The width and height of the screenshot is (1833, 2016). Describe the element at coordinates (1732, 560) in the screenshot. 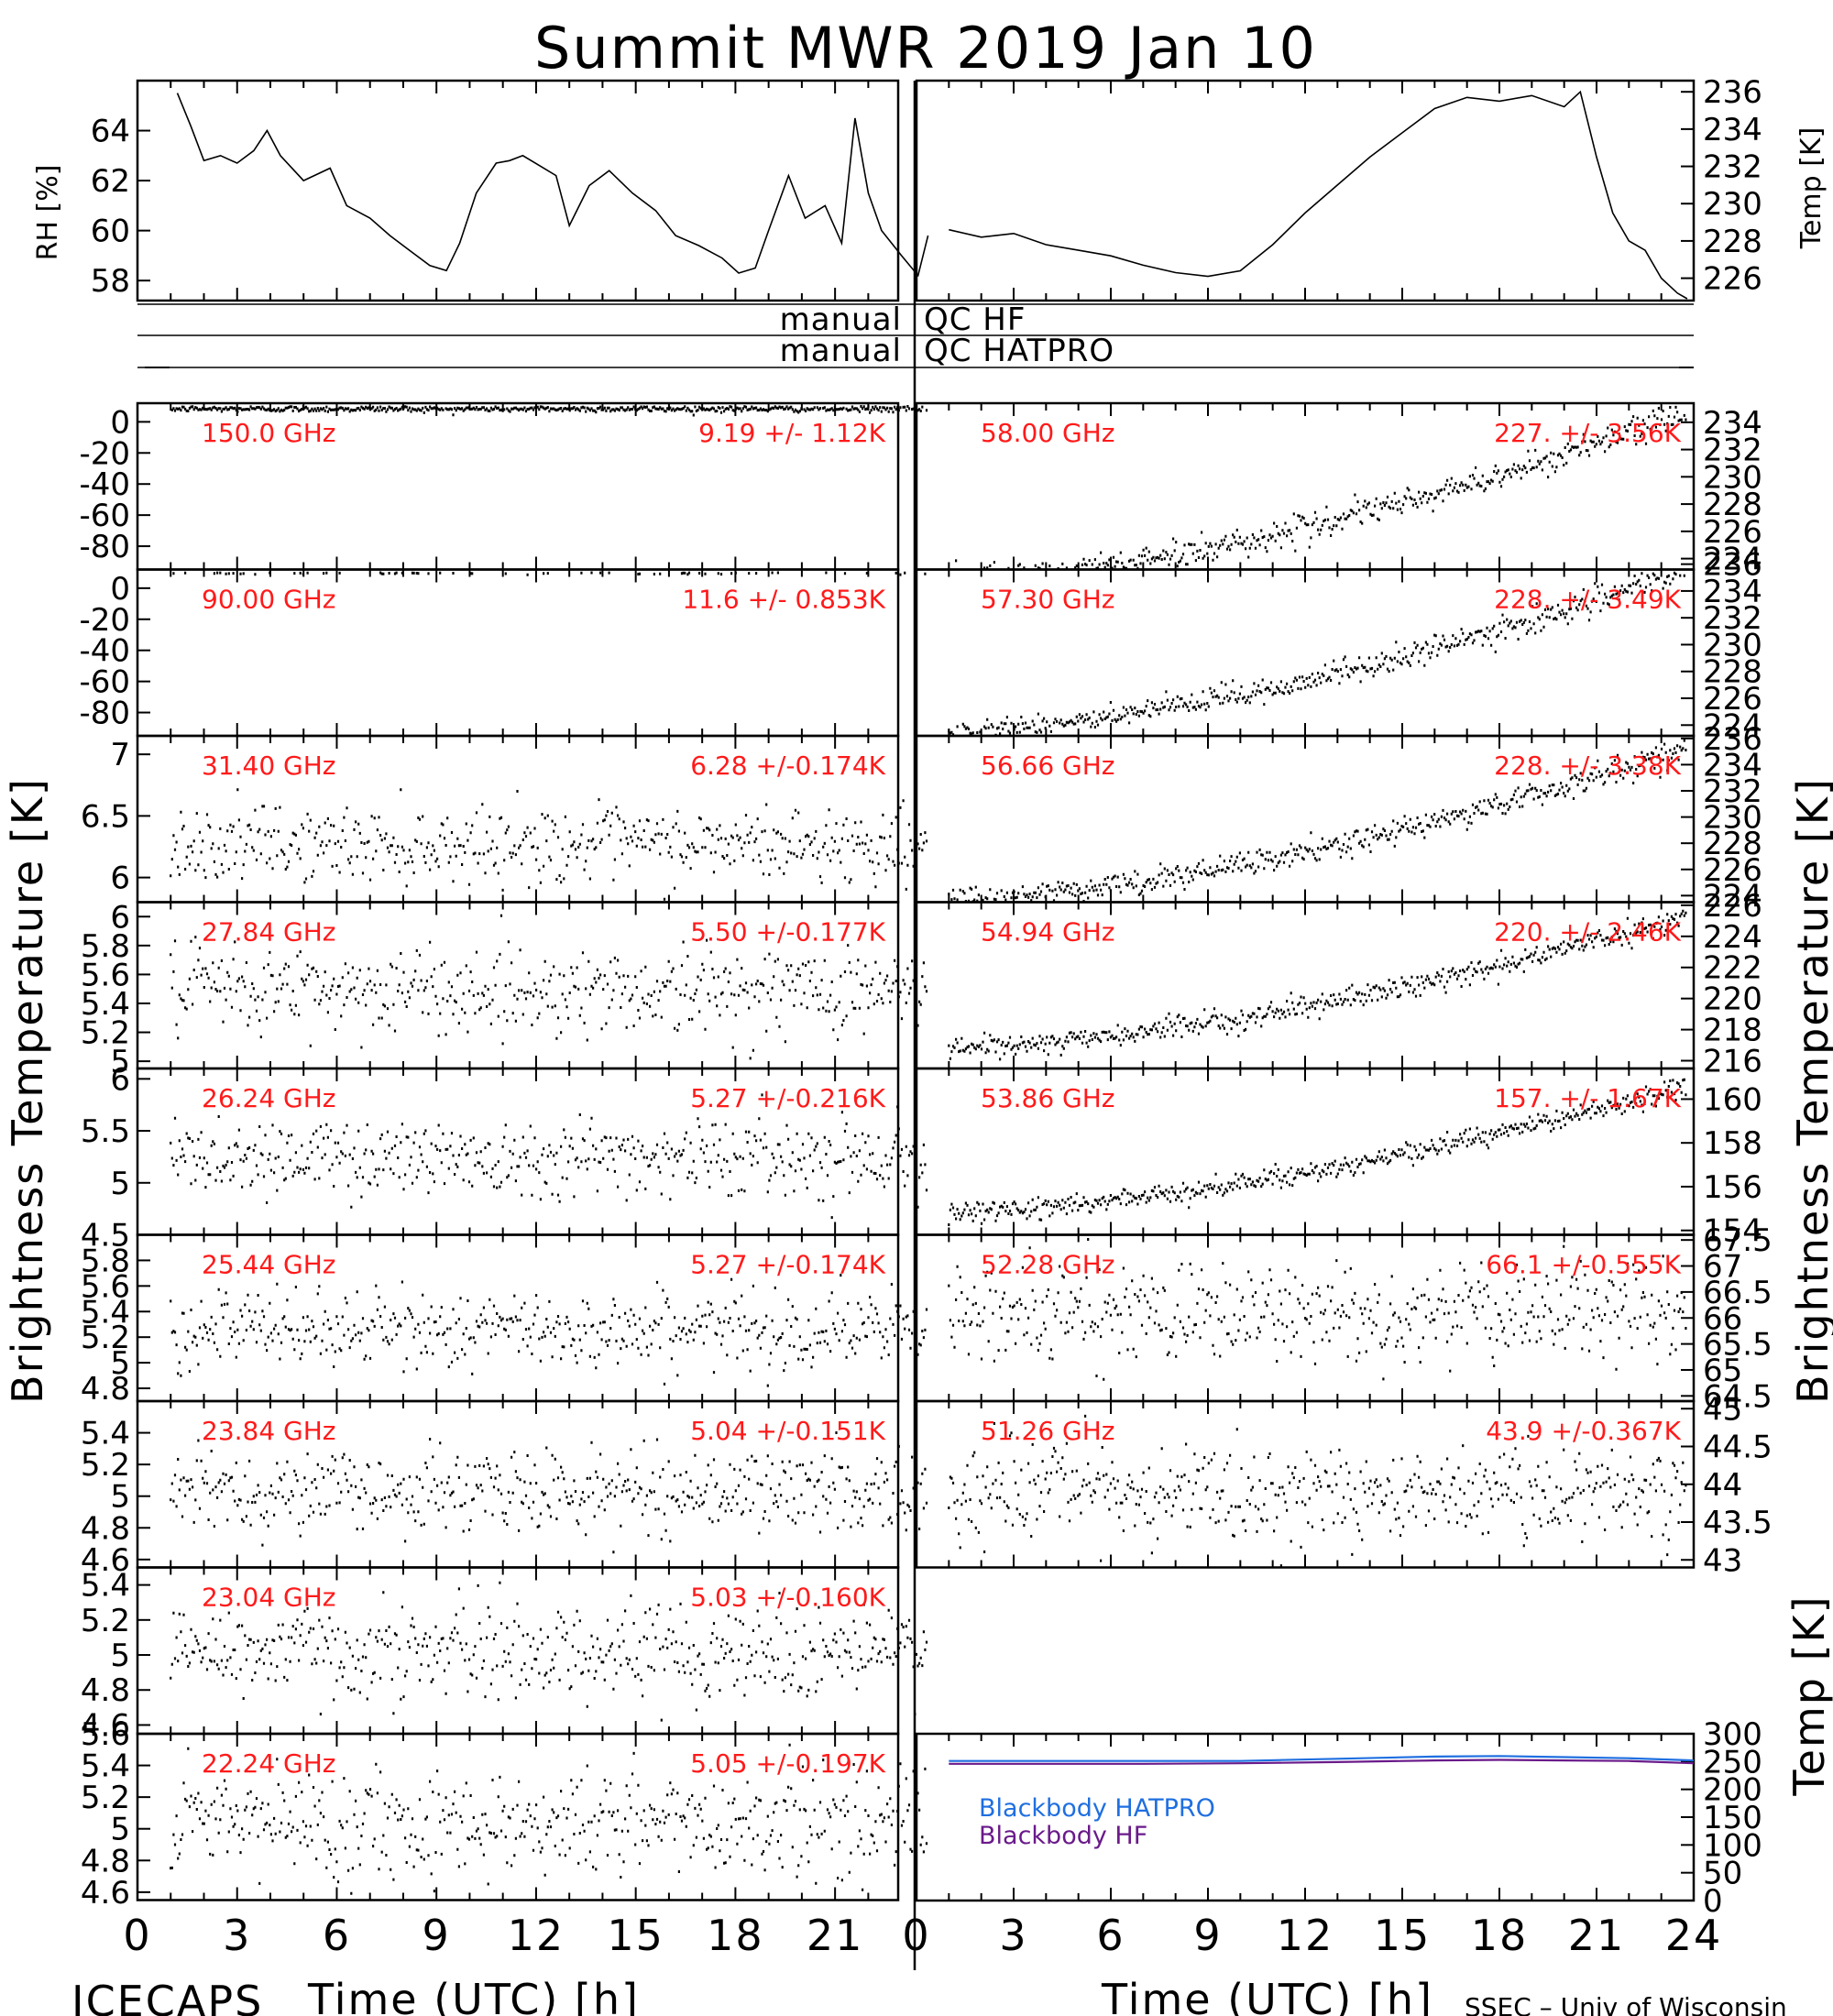

I see `hatpro-panel-0-ytick-0: 224` at that location.